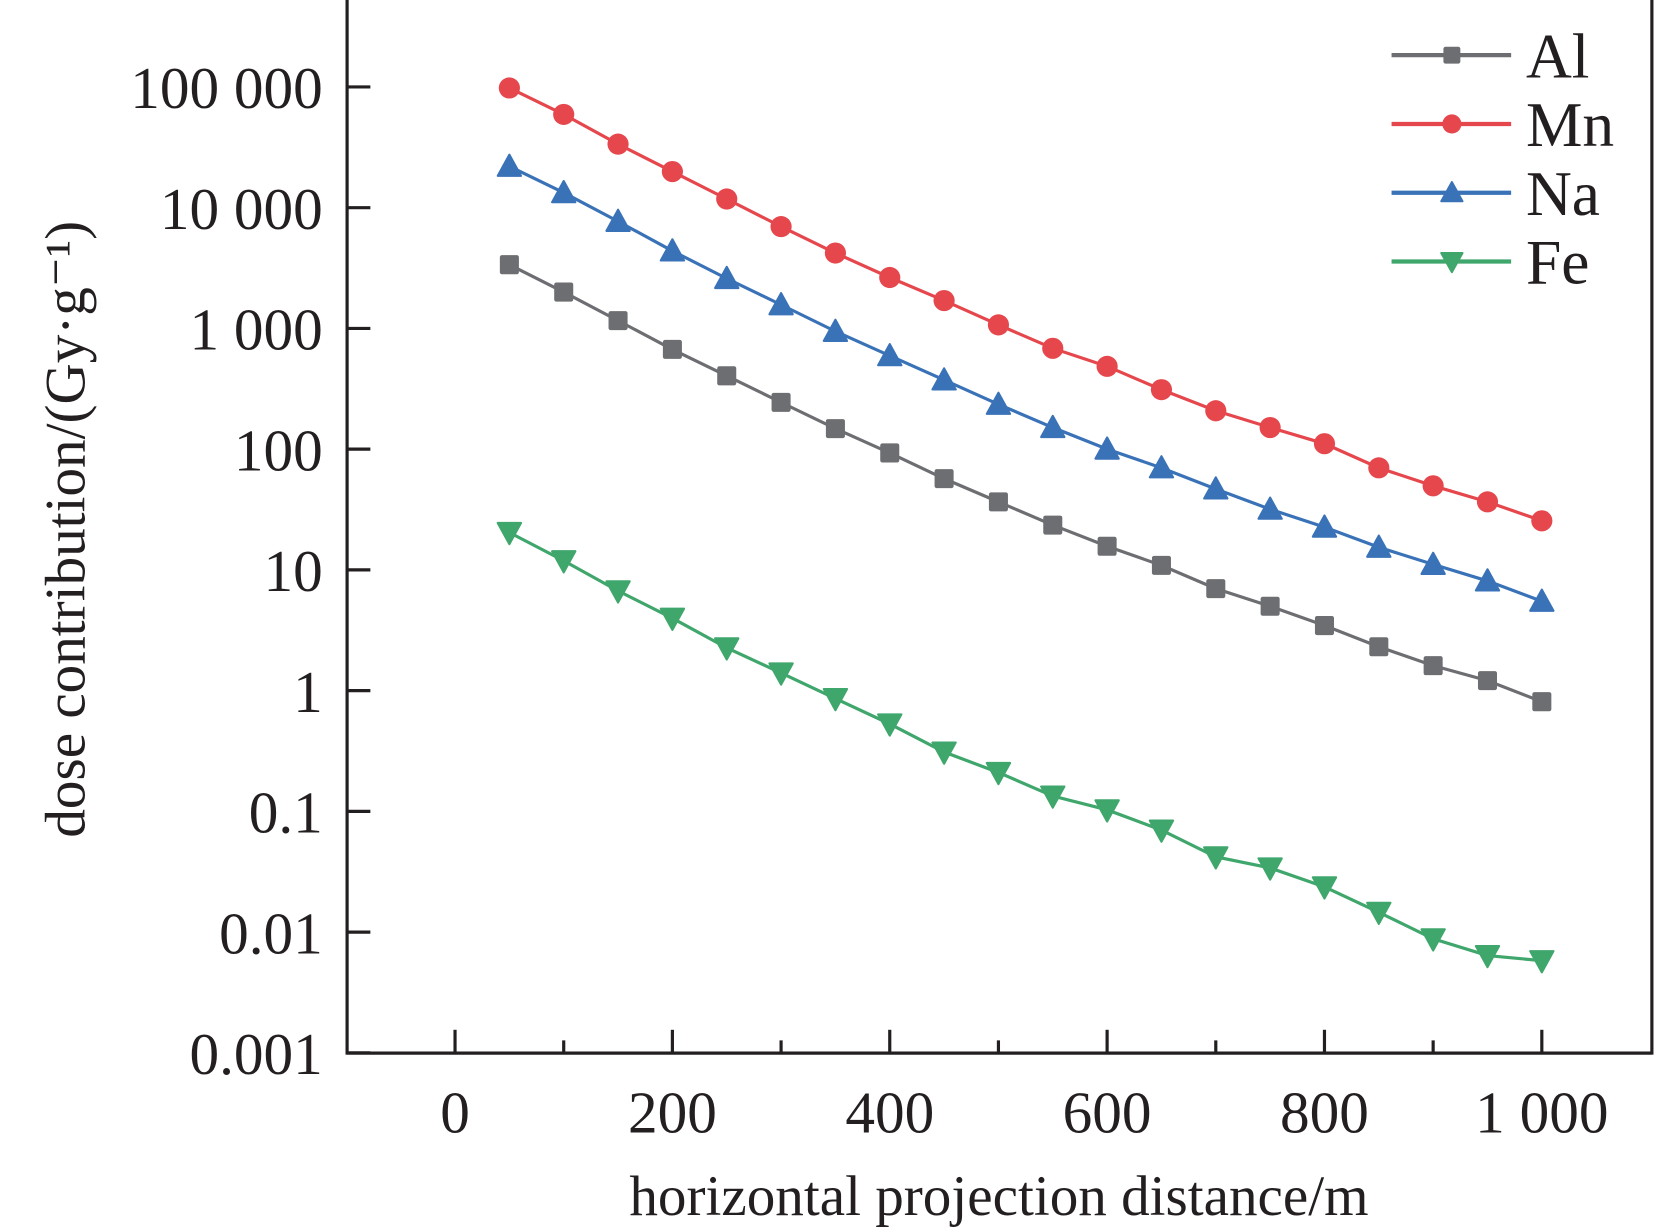 The image size is (1654, 1231). Describe the element at coordinates (255, 1054) in the screenshot. I see `y-tick-label: 0.001` at that location.